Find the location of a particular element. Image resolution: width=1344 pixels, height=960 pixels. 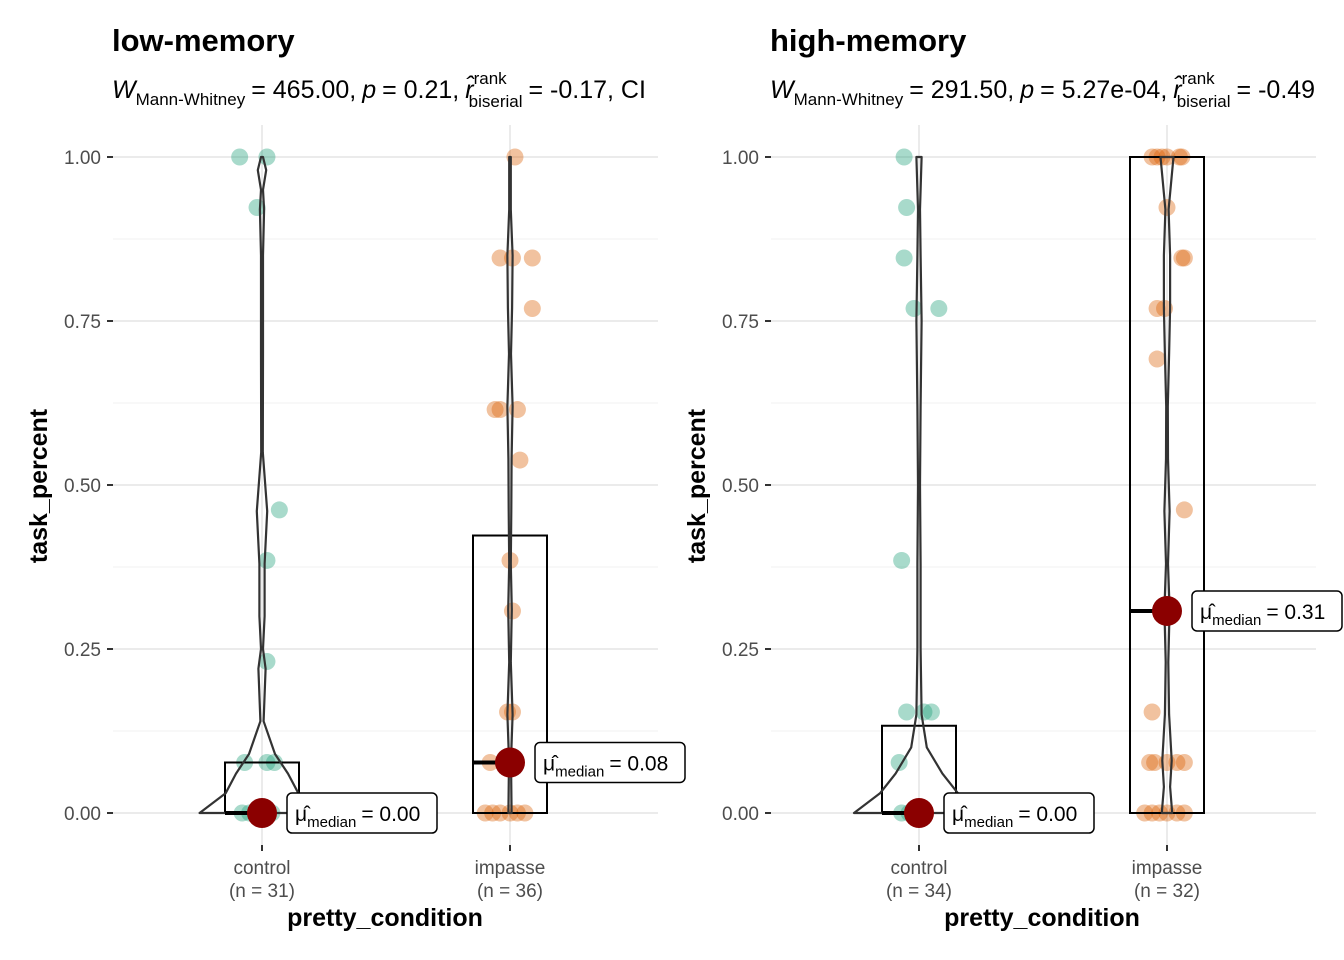

median-label-text: μ̂median = 0.31 is located at coordinates (1262, 615).